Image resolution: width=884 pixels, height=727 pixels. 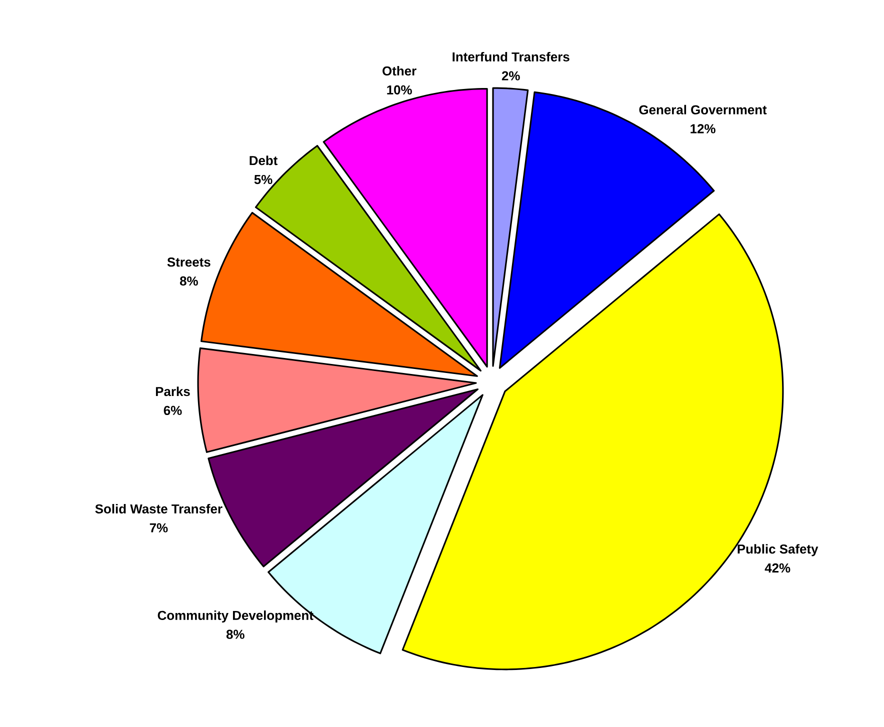 What do you see at coordinates (399, 71) in the screenshot?
I see `slice-label: Other` at bounding box center [399, 71].